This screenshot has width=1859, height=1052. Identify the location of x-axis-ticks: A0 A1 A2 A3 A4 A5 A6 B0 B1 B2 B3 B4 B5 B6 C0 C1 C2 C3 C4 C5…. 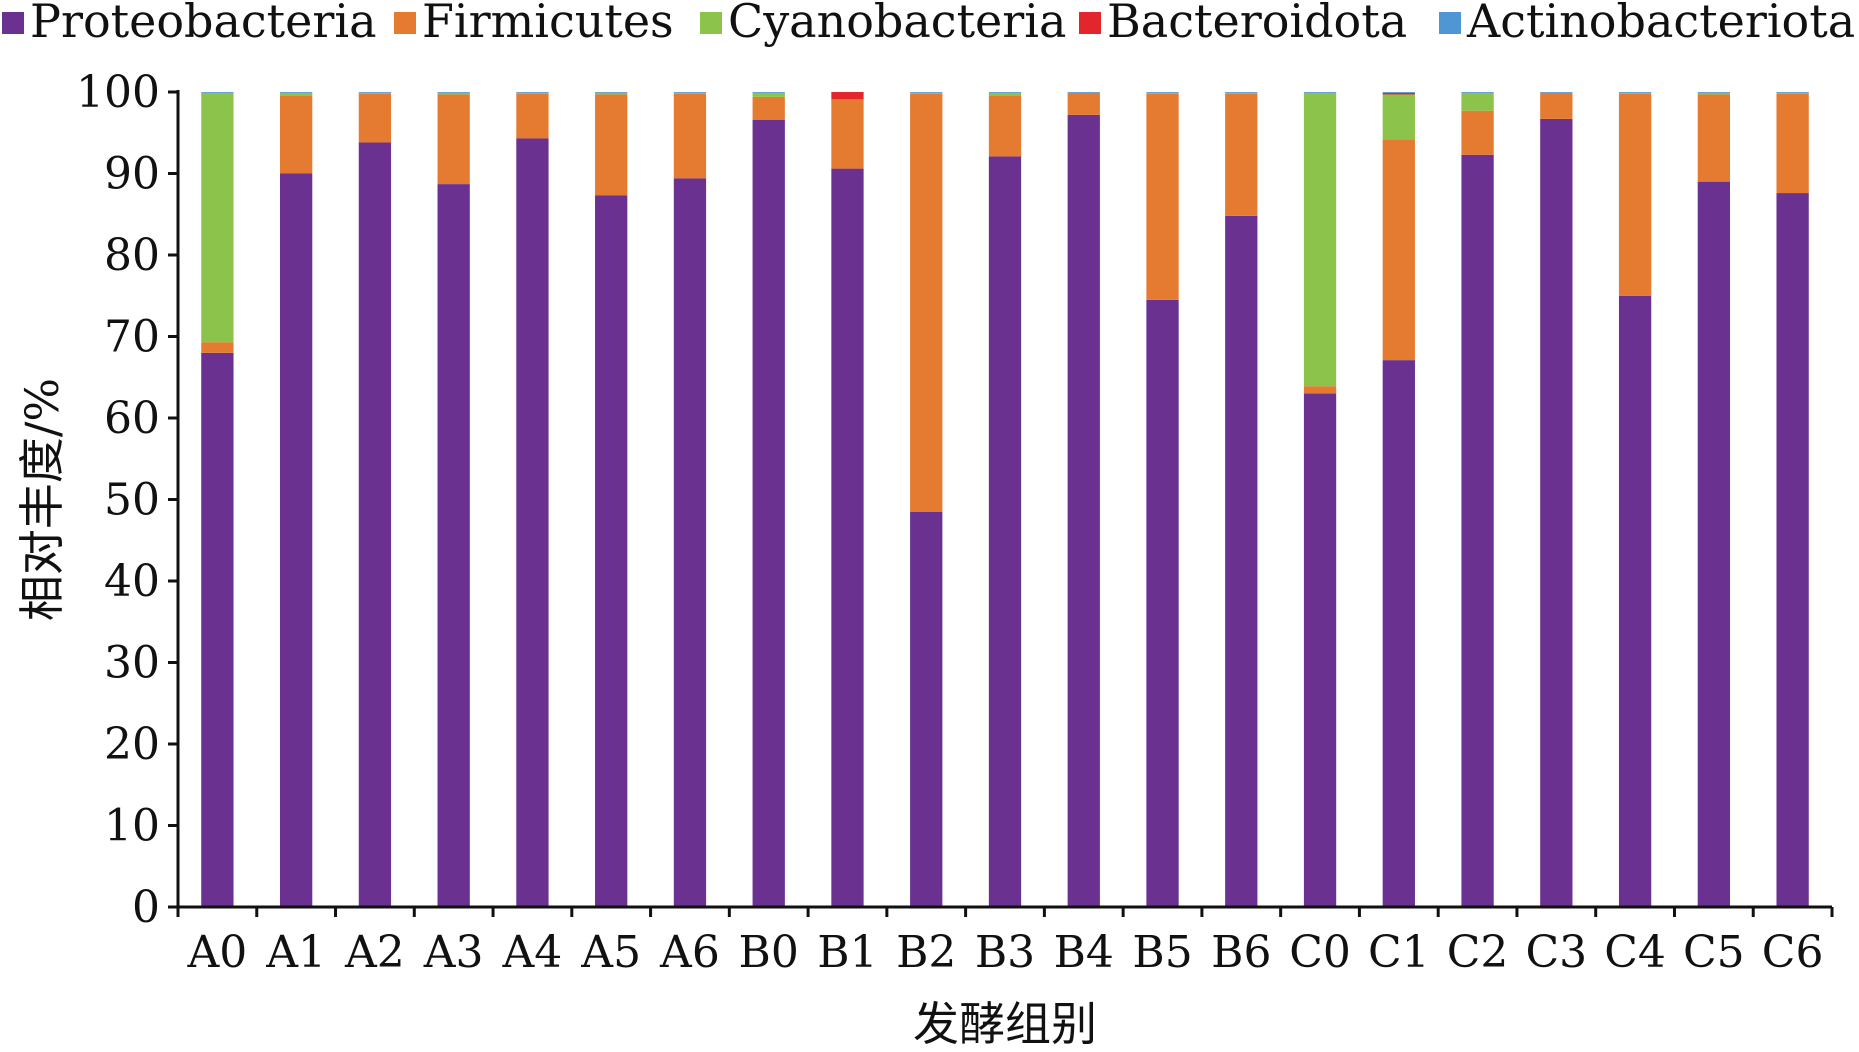
(1005, 942).